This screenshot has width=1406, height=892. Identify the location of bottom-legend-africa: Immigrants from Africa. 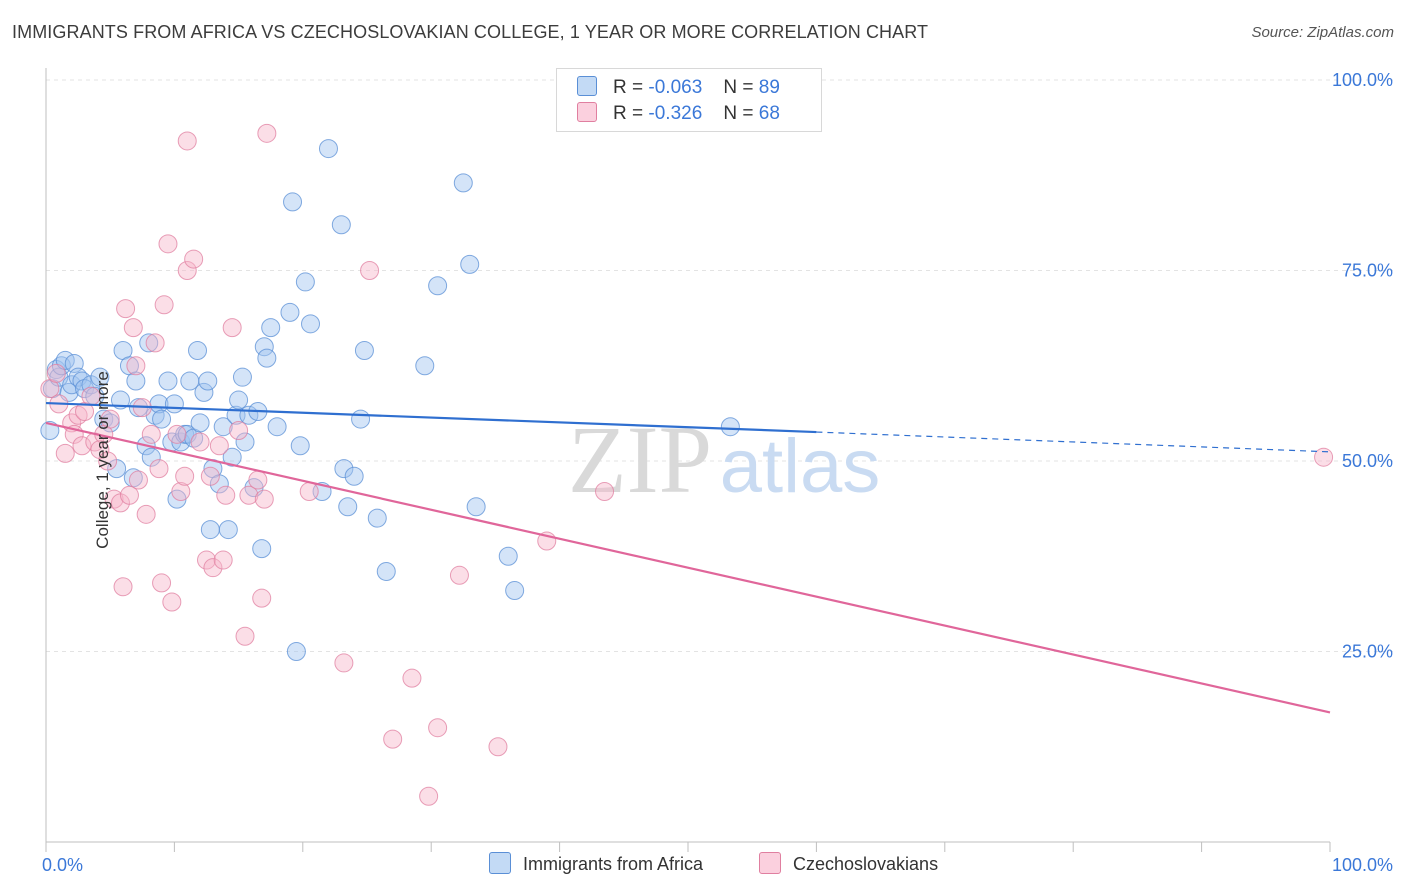
(596, 863).